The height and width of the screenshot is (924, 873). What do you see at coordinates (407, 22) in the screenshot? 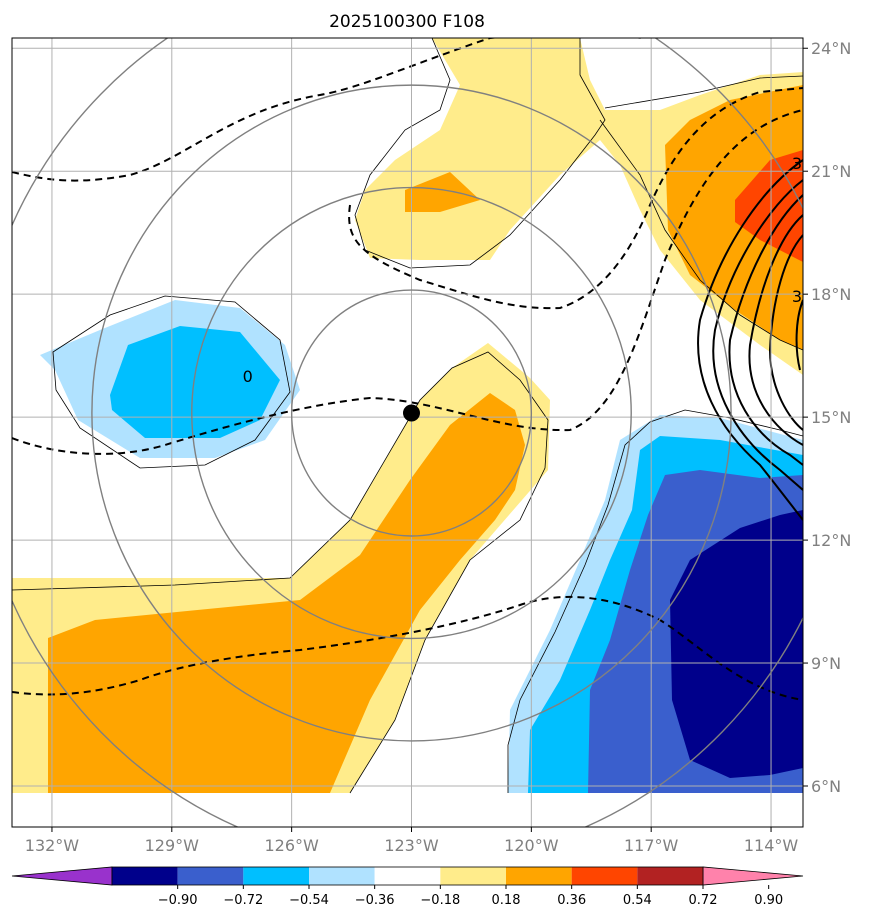
I see `map-title: 2025100300 F108` at bounding box center [407, 22].